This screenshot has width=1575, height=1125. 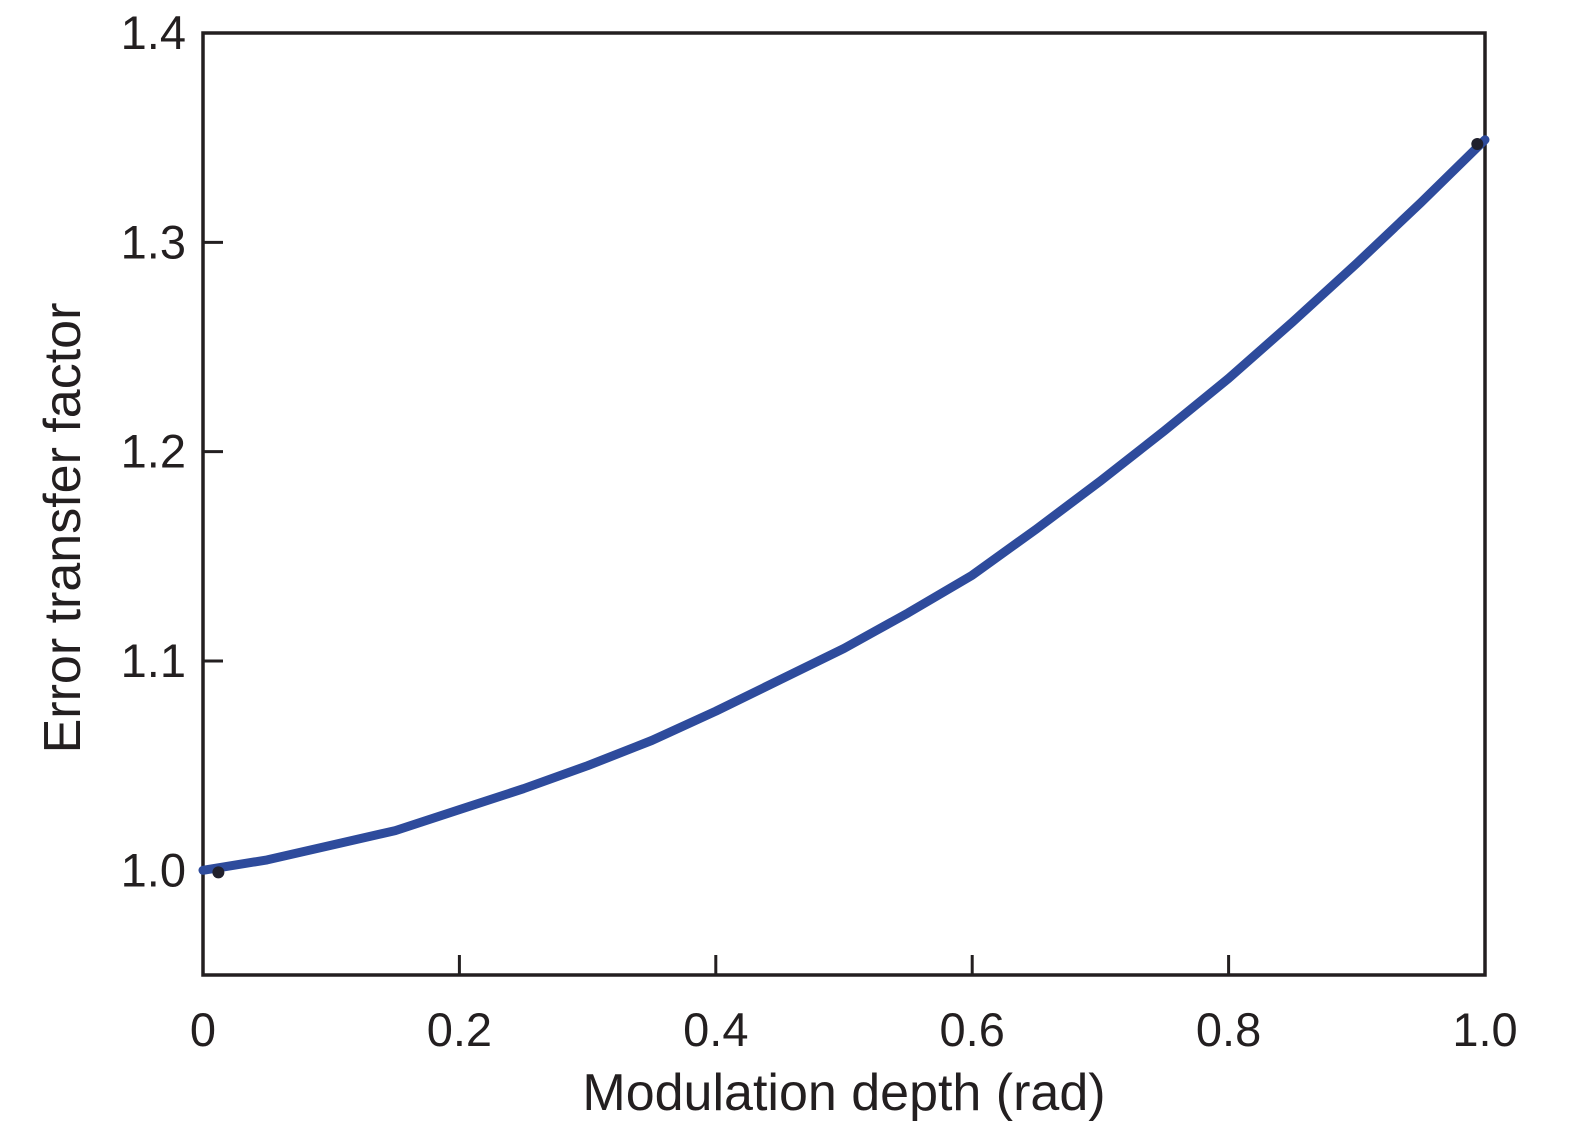 I want to click on x-tick-label: 0.4, so click(x=715, y=1029).